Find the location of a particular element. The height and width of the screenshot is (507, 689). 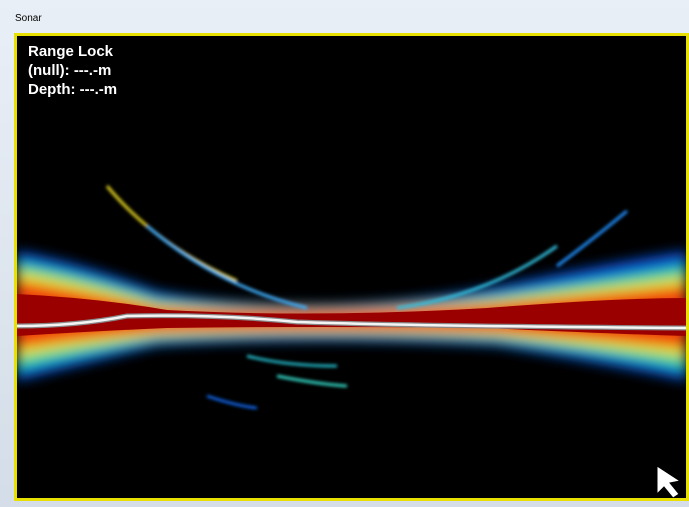

overlay-text: Range Lock (null): ---.-m Depth: ---.-m is located at coordinates (72, 70).